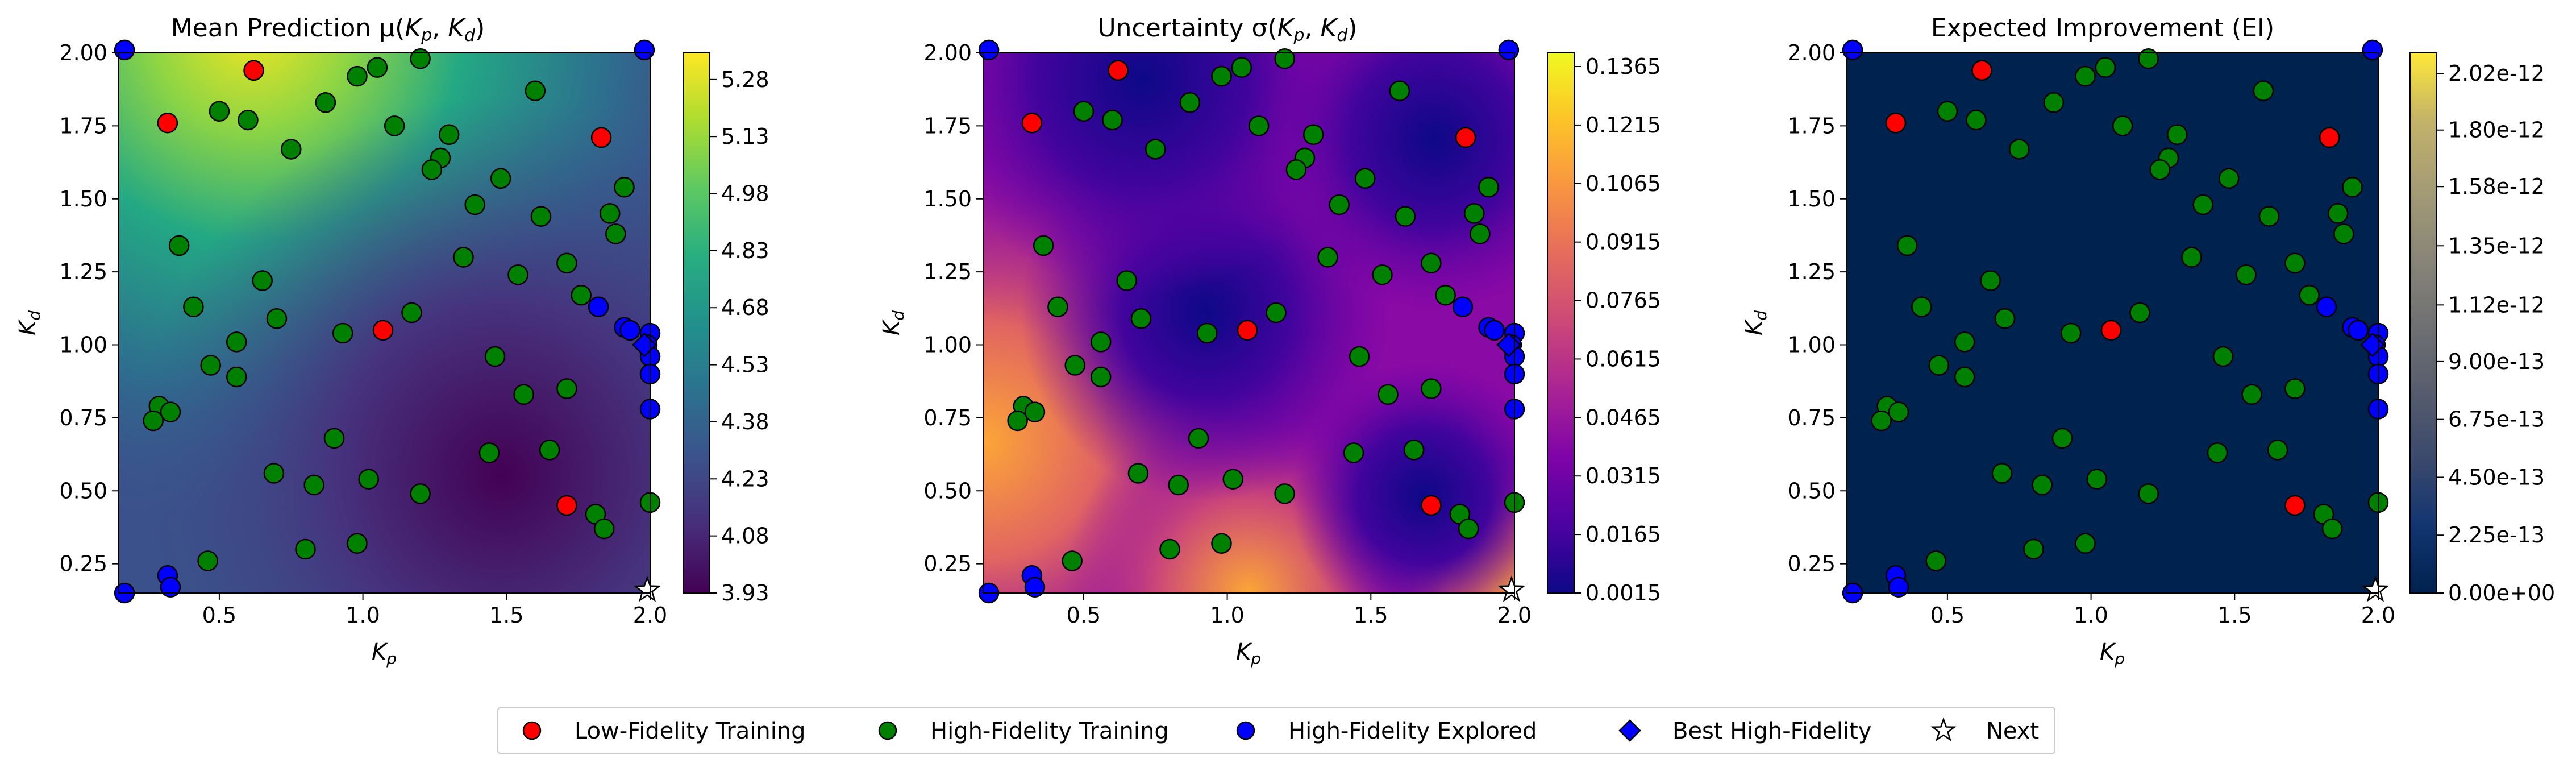  I want to click on legend-label: High-Fidelity Explored, so click(1412, 731).